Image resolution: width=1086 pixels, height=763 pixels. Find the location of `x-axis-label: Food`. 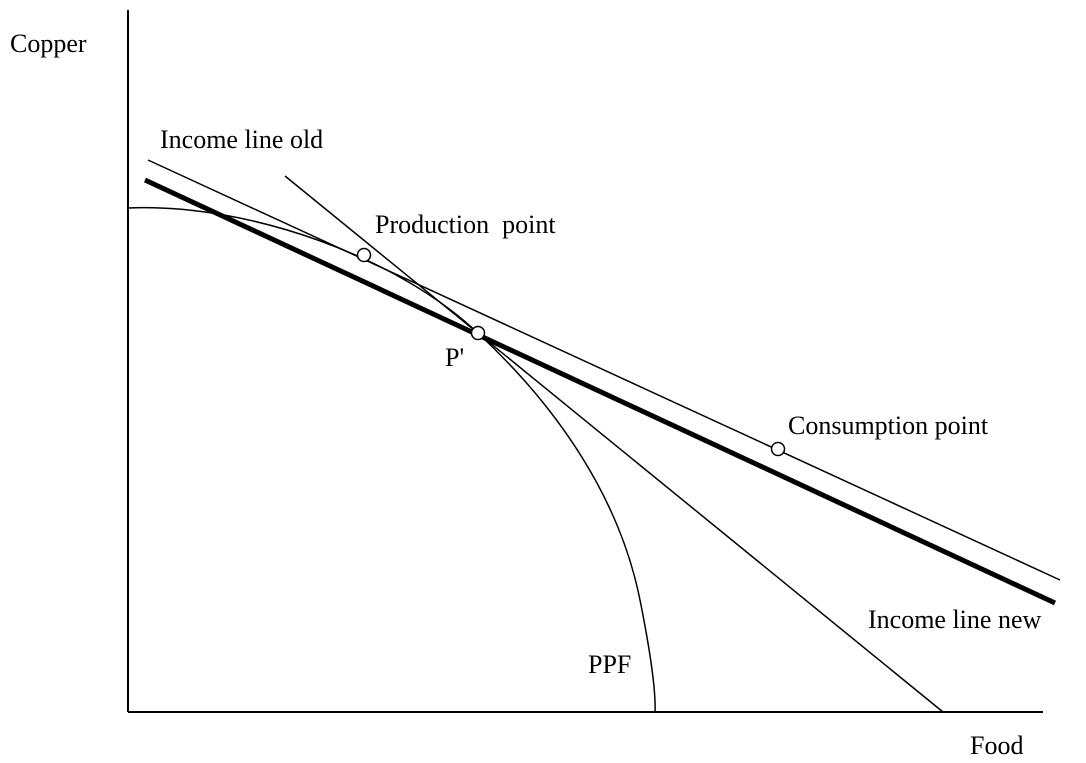

x-axis-label: Food is located at coordinates (996, 745).